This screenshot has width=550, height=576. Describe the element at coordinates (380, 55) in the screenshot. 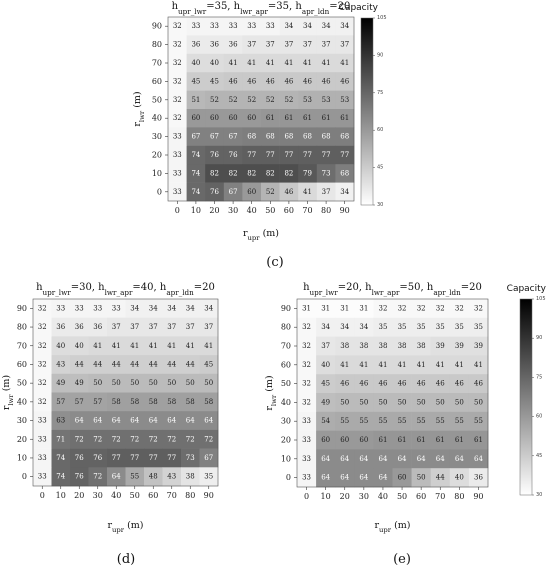

I see `colorbar-tick-label: 90` at that location.